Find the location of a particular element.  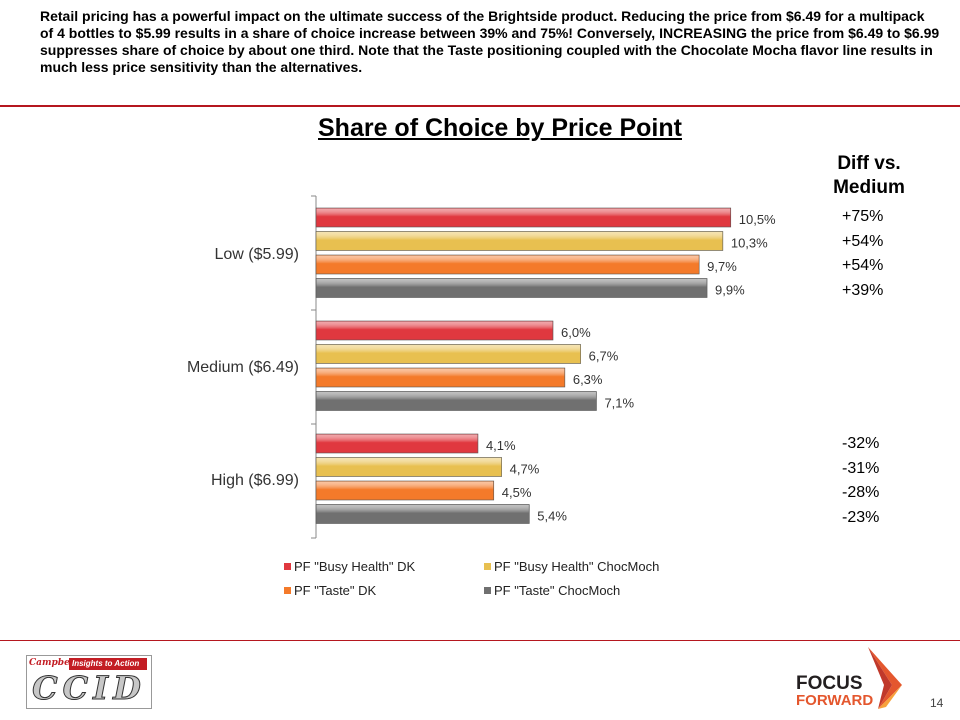

category-label: Low ($5.99) is located at coordinates (257, 254).